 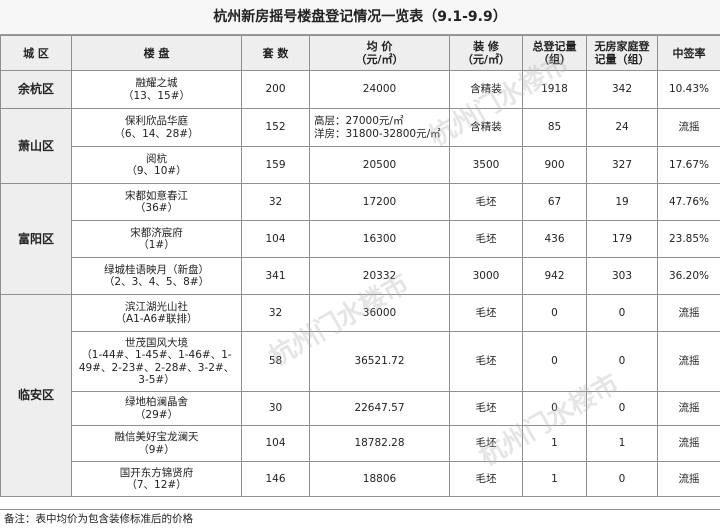 I want to click on project-name: 融信美好宝龙澜天, so click(x=156, y=437).